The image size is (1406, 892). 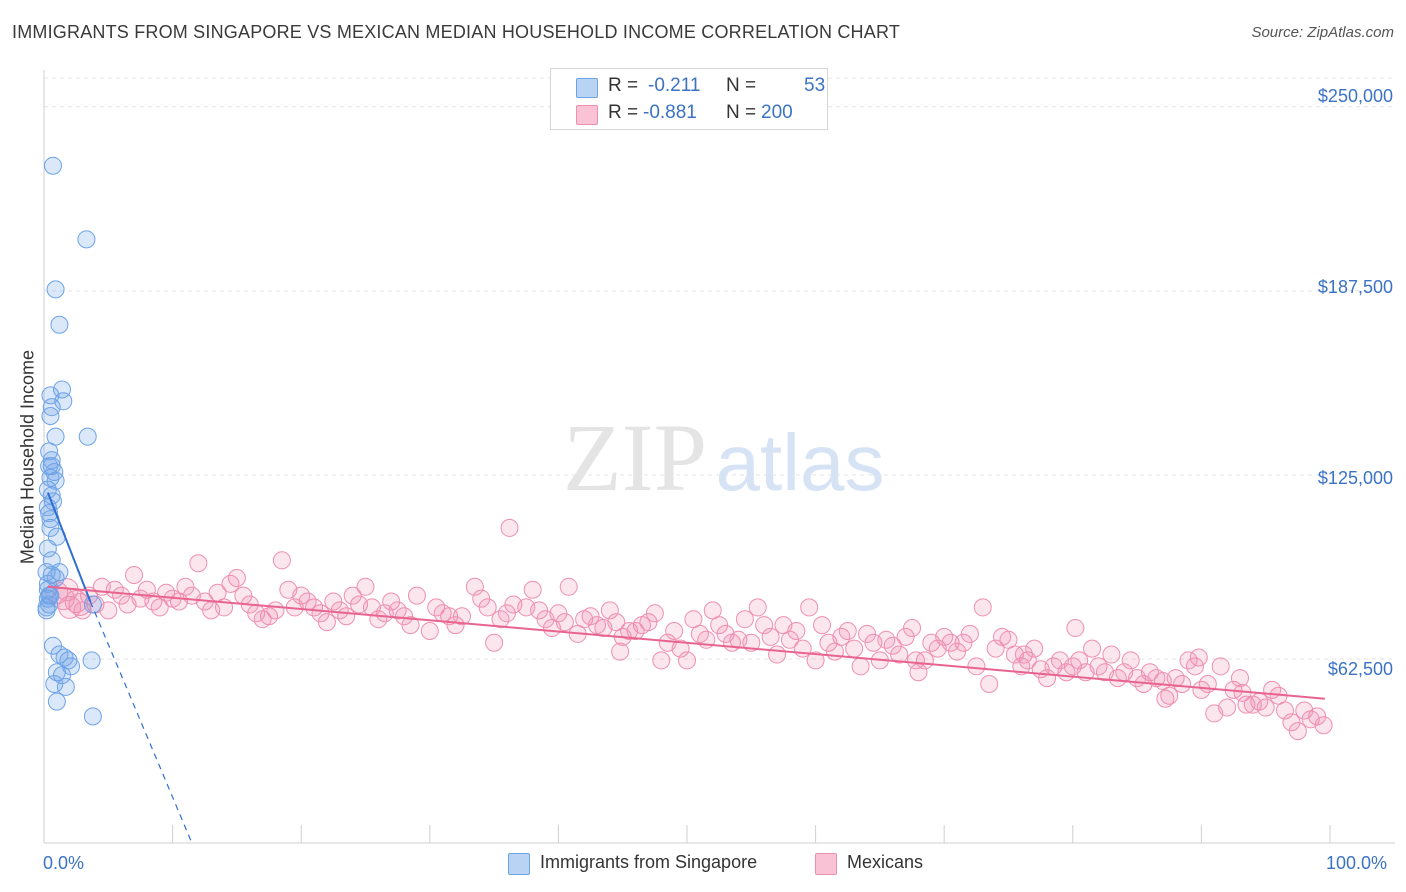 I want to click on r-label: R =, so click(x=623, y=112).